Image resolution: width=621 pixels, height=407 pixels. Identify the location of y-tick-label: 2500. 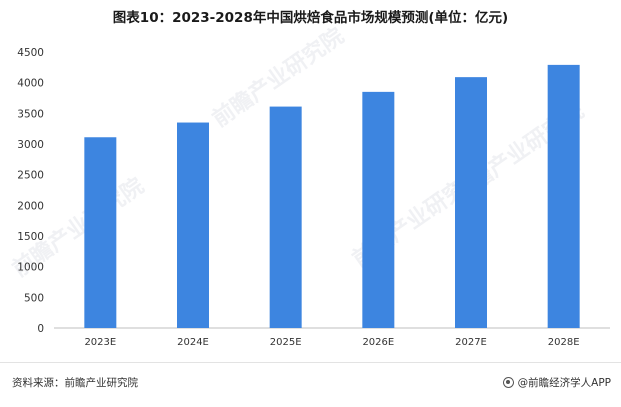
(30, 176).